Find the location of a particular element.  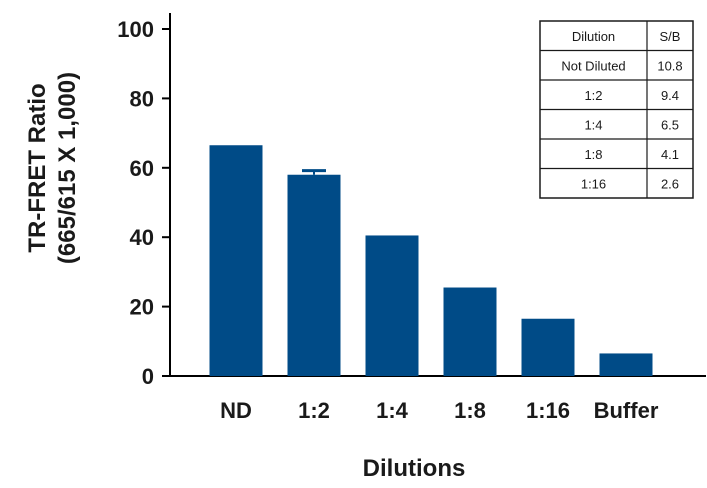

table-cell: 9.4 is located at coordinates (670, 95).